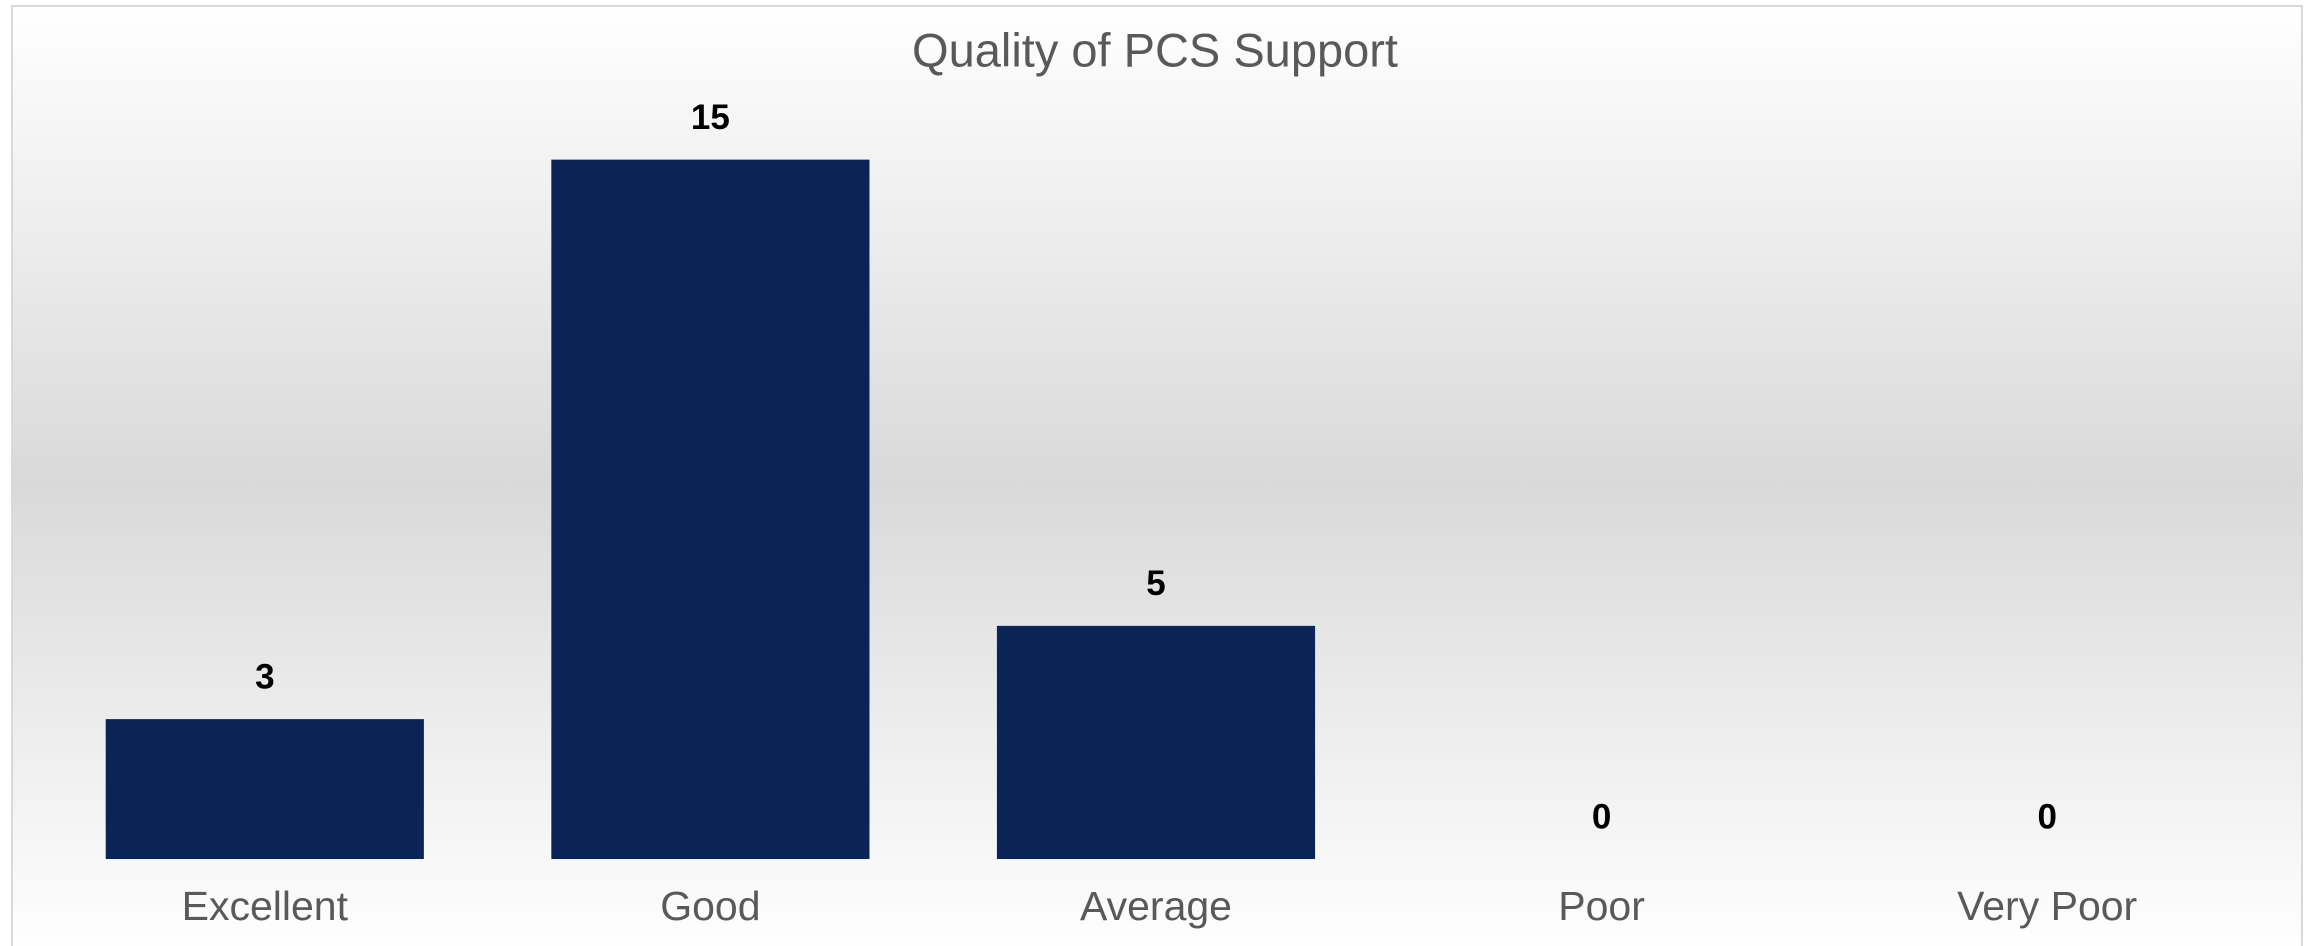  Describe the element at coordinates (710, 906) in the screenshot. I see `x-tick-label: Good` at that location.